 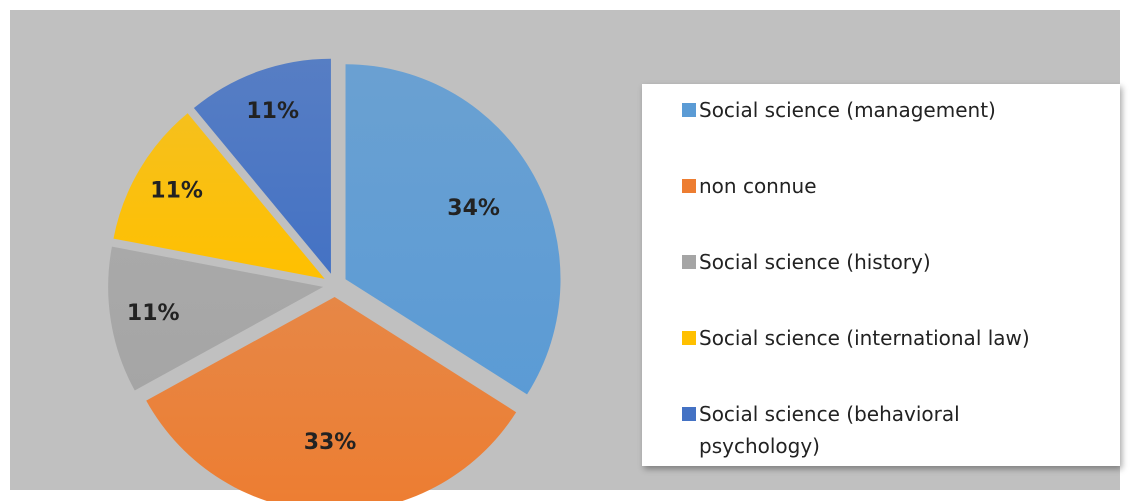 I want to click on legend-item: Social science (history), so click(x=880, y=262).